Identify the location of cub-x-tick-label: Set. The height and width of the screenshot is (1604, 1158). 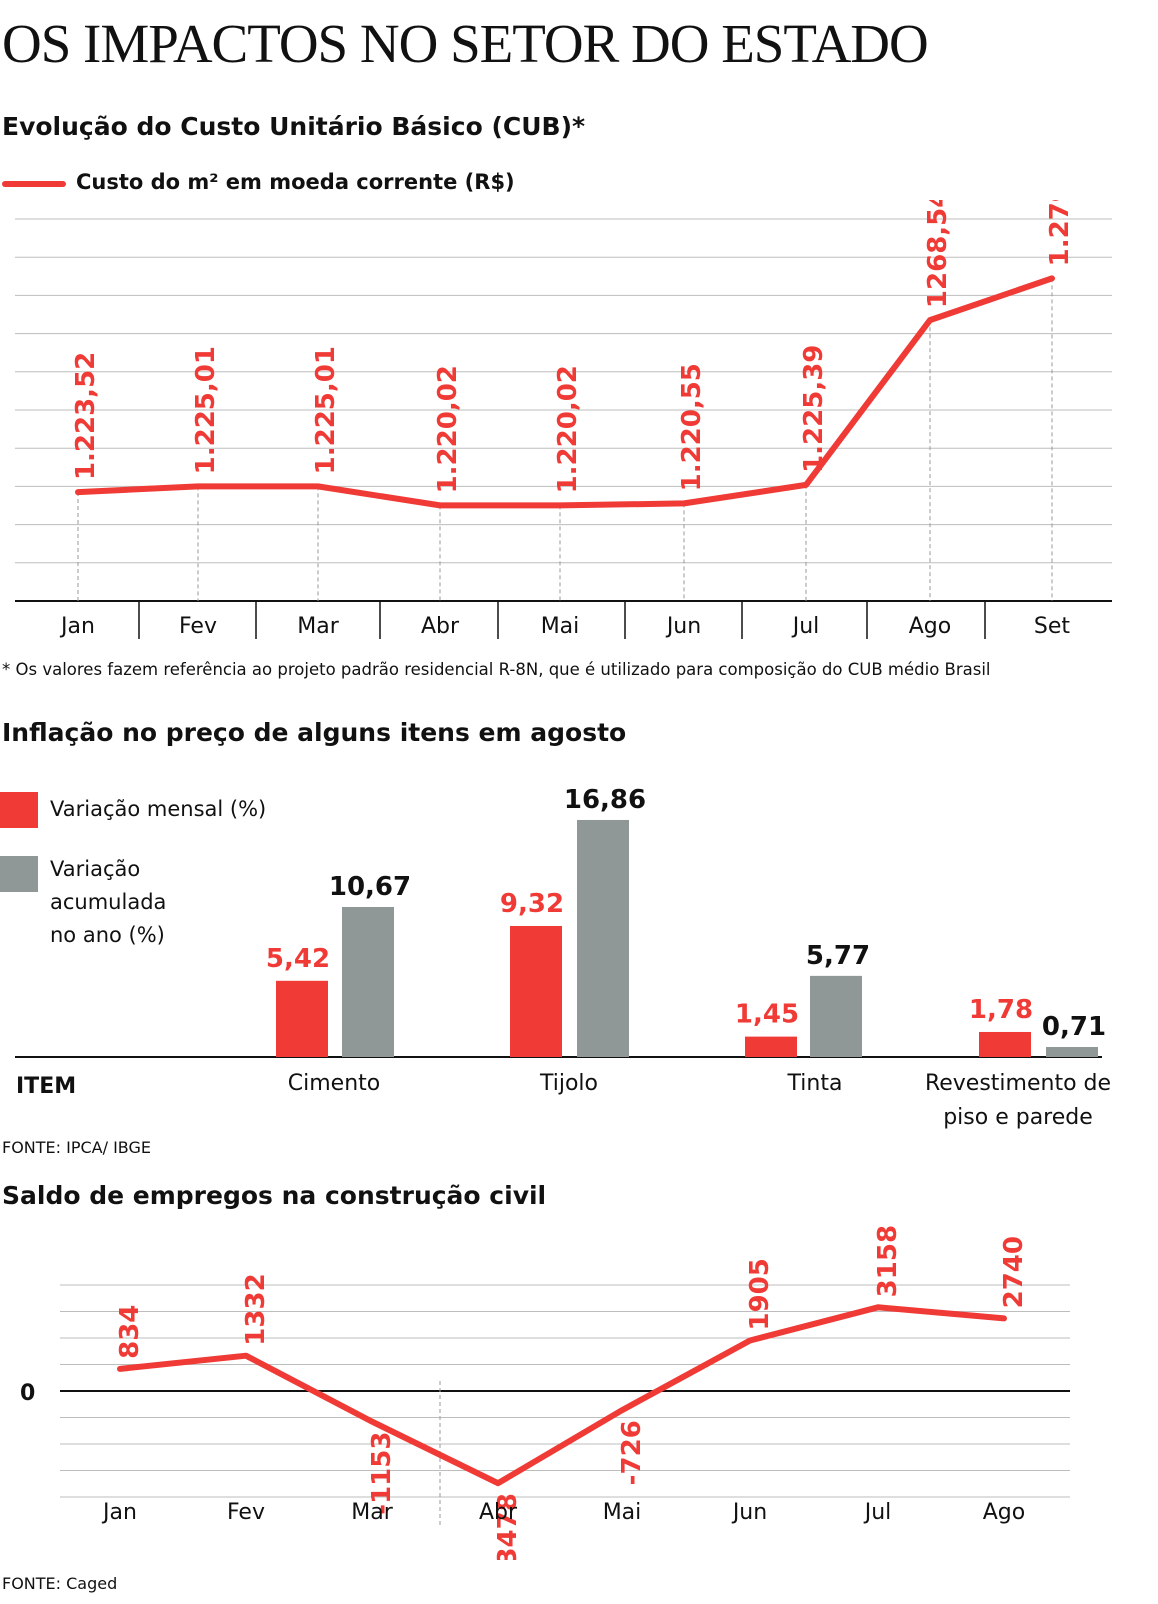
(1052, 626).